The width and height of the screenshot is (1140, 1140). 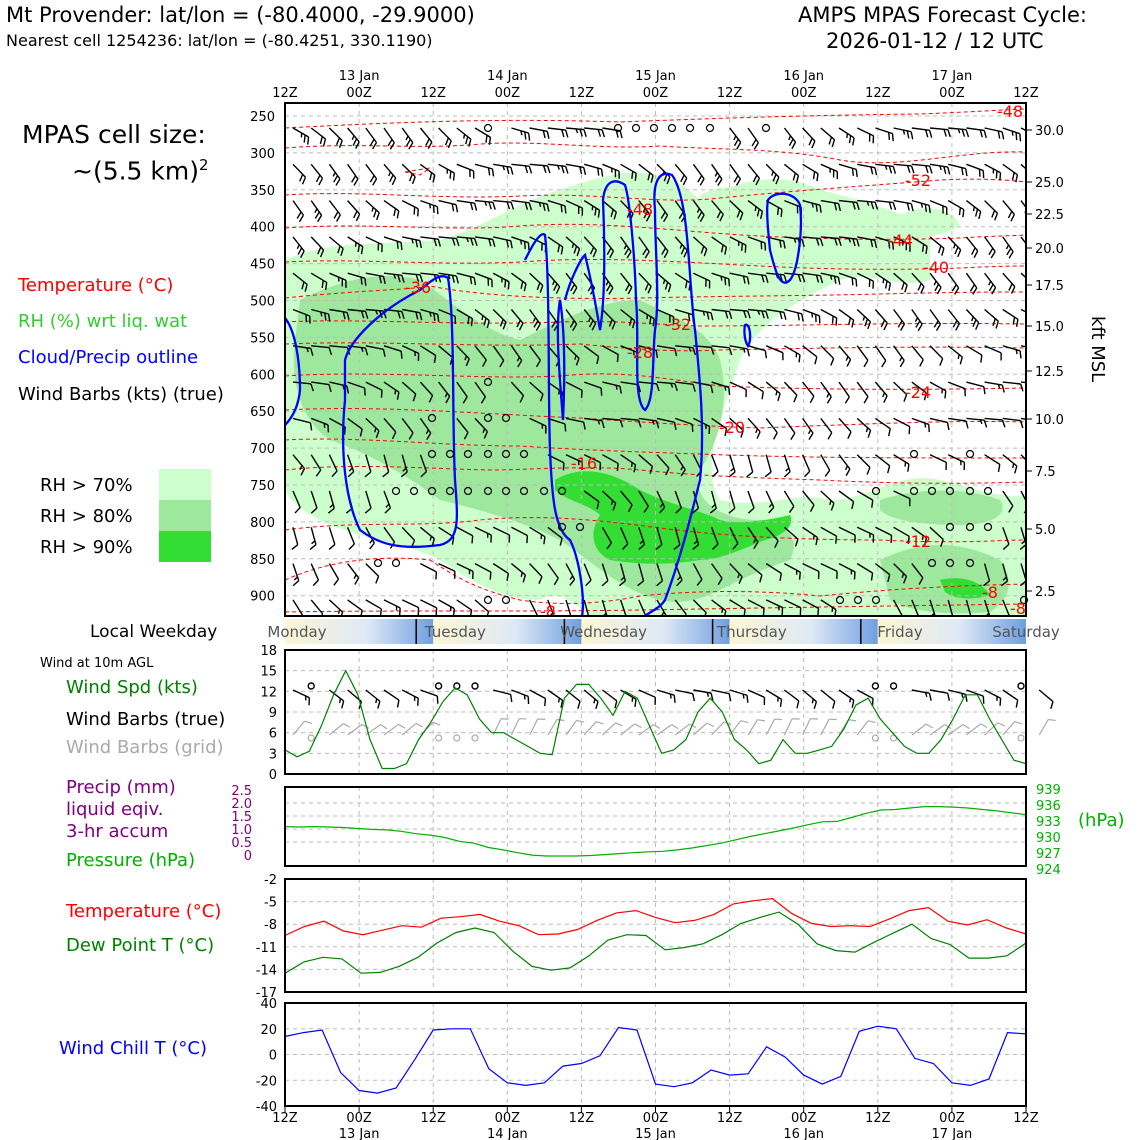 I want to click on legend-rh90: RH > 90%, so click(x=86, y=547).